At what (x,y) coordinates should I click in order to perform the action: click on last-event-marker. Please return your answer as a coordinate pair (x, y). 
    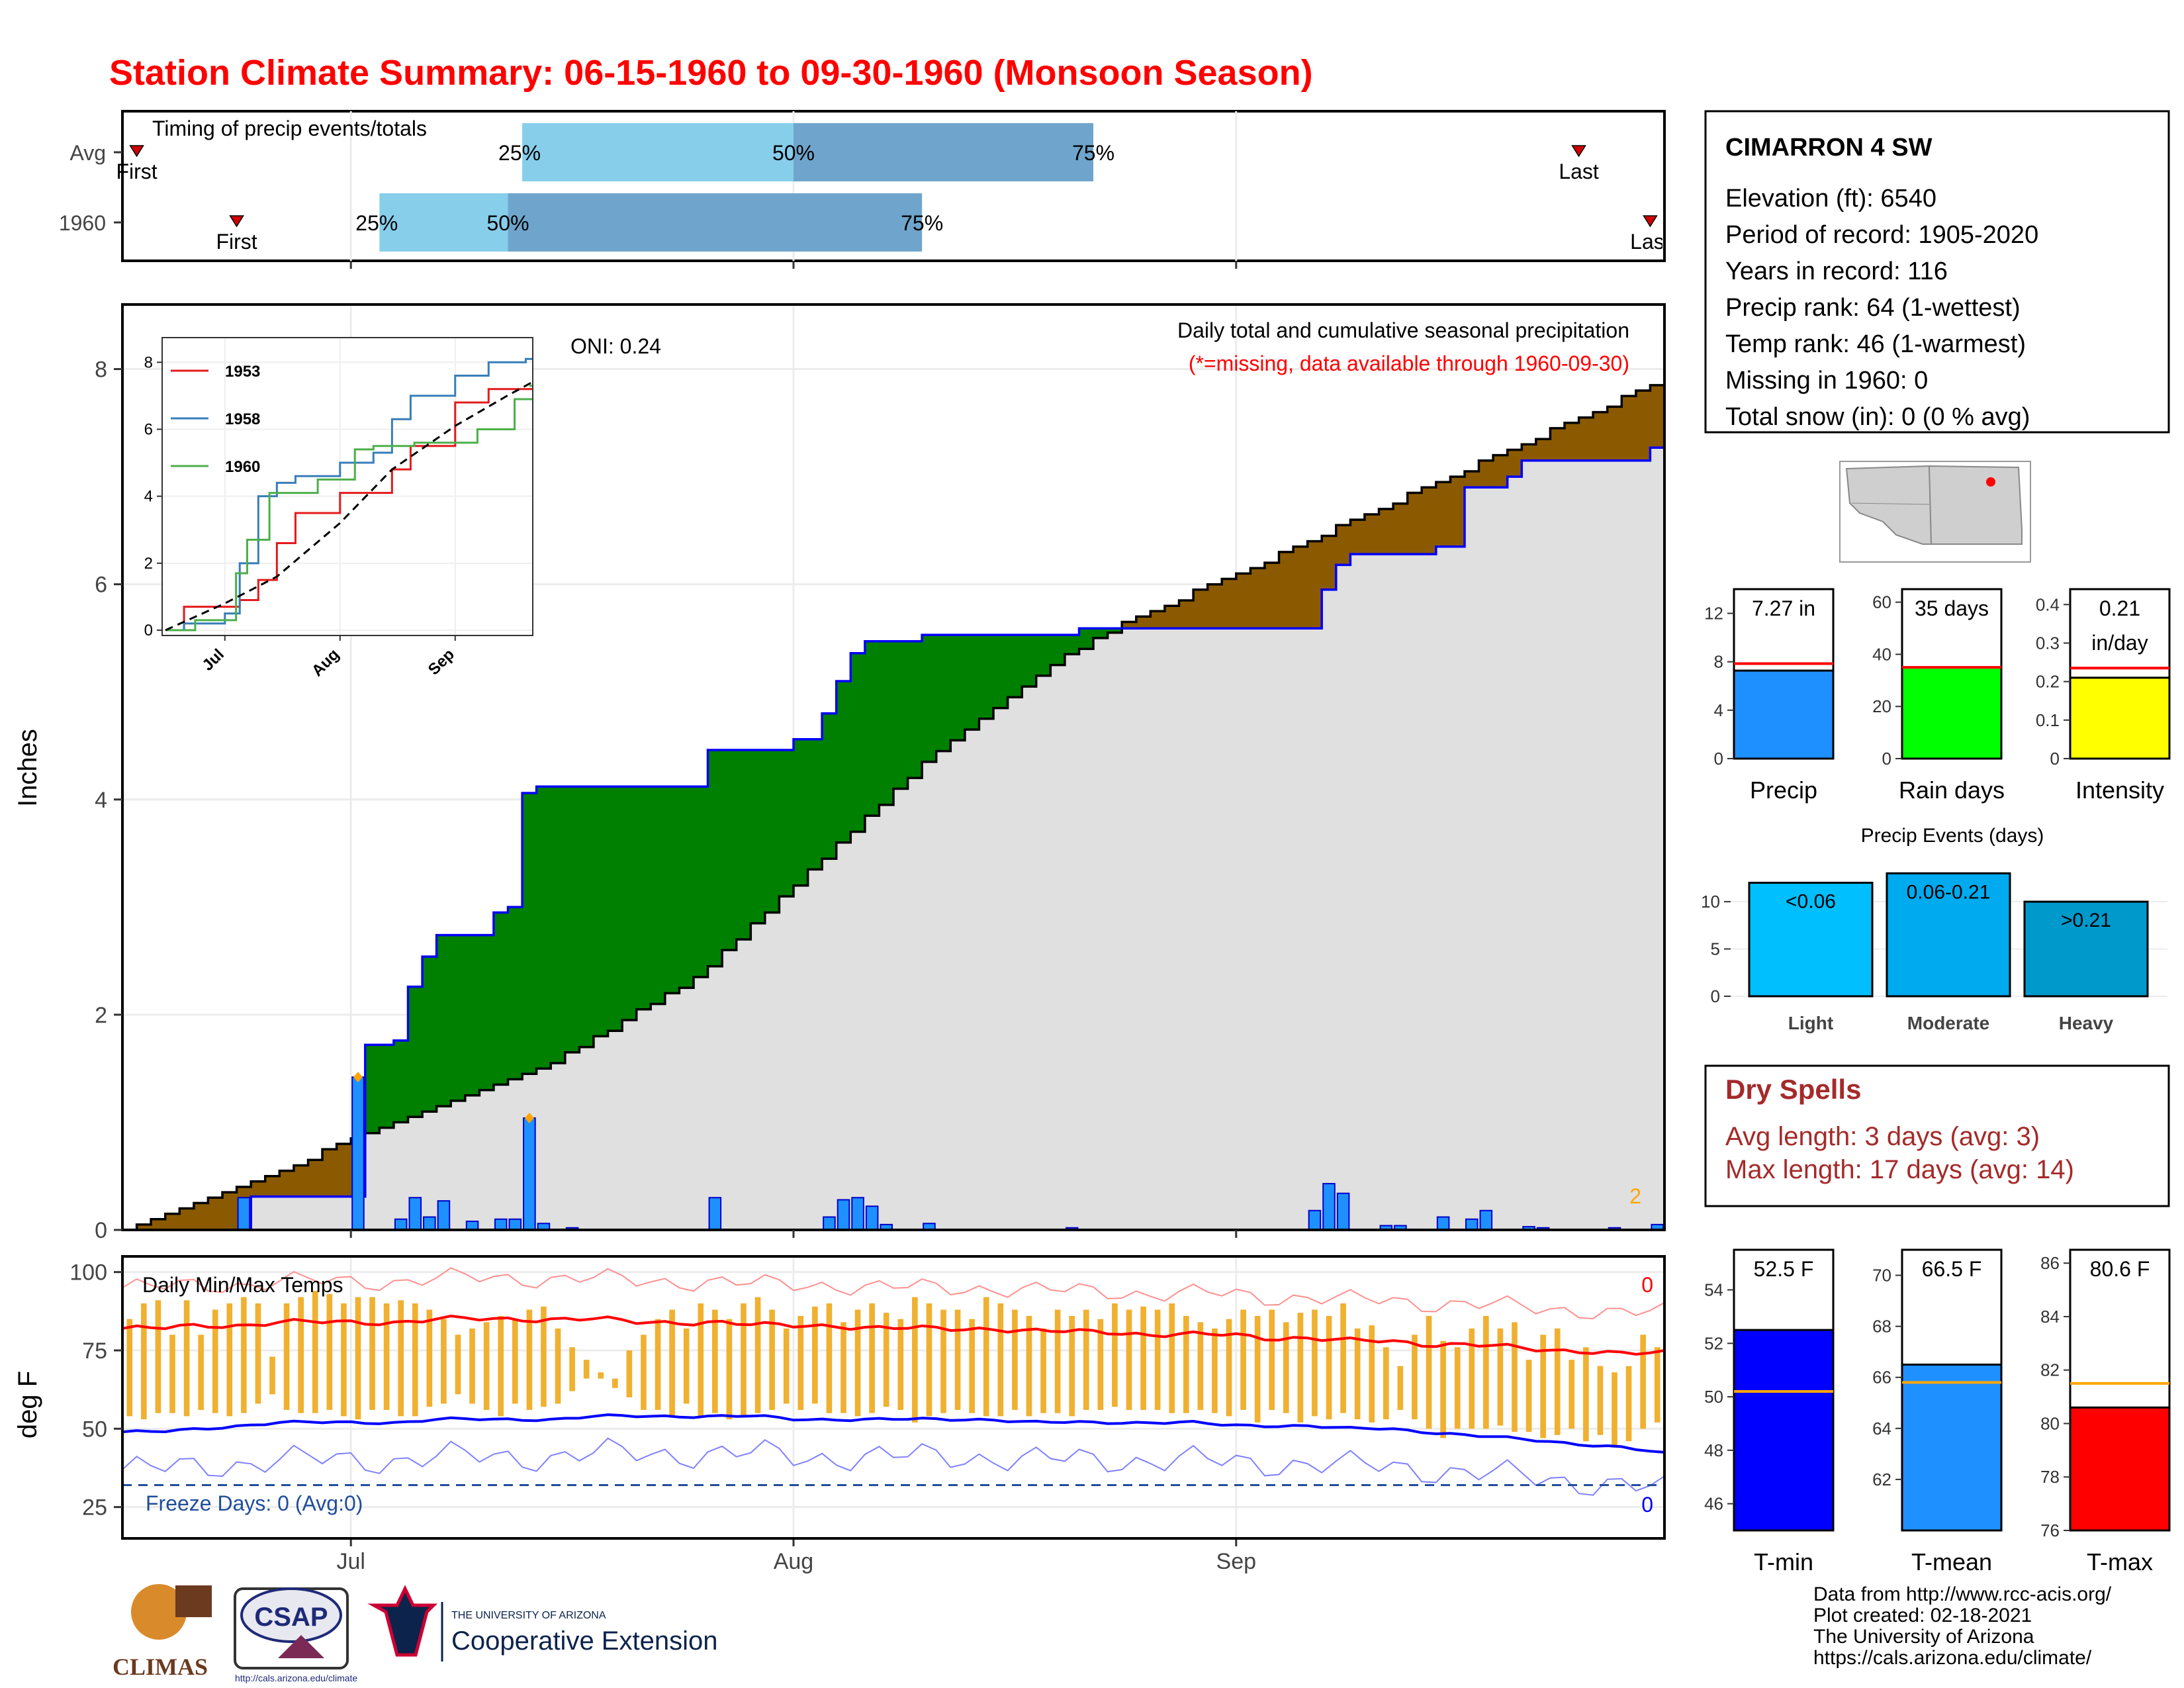
    Looking at the image, I should click on (1578, 151).